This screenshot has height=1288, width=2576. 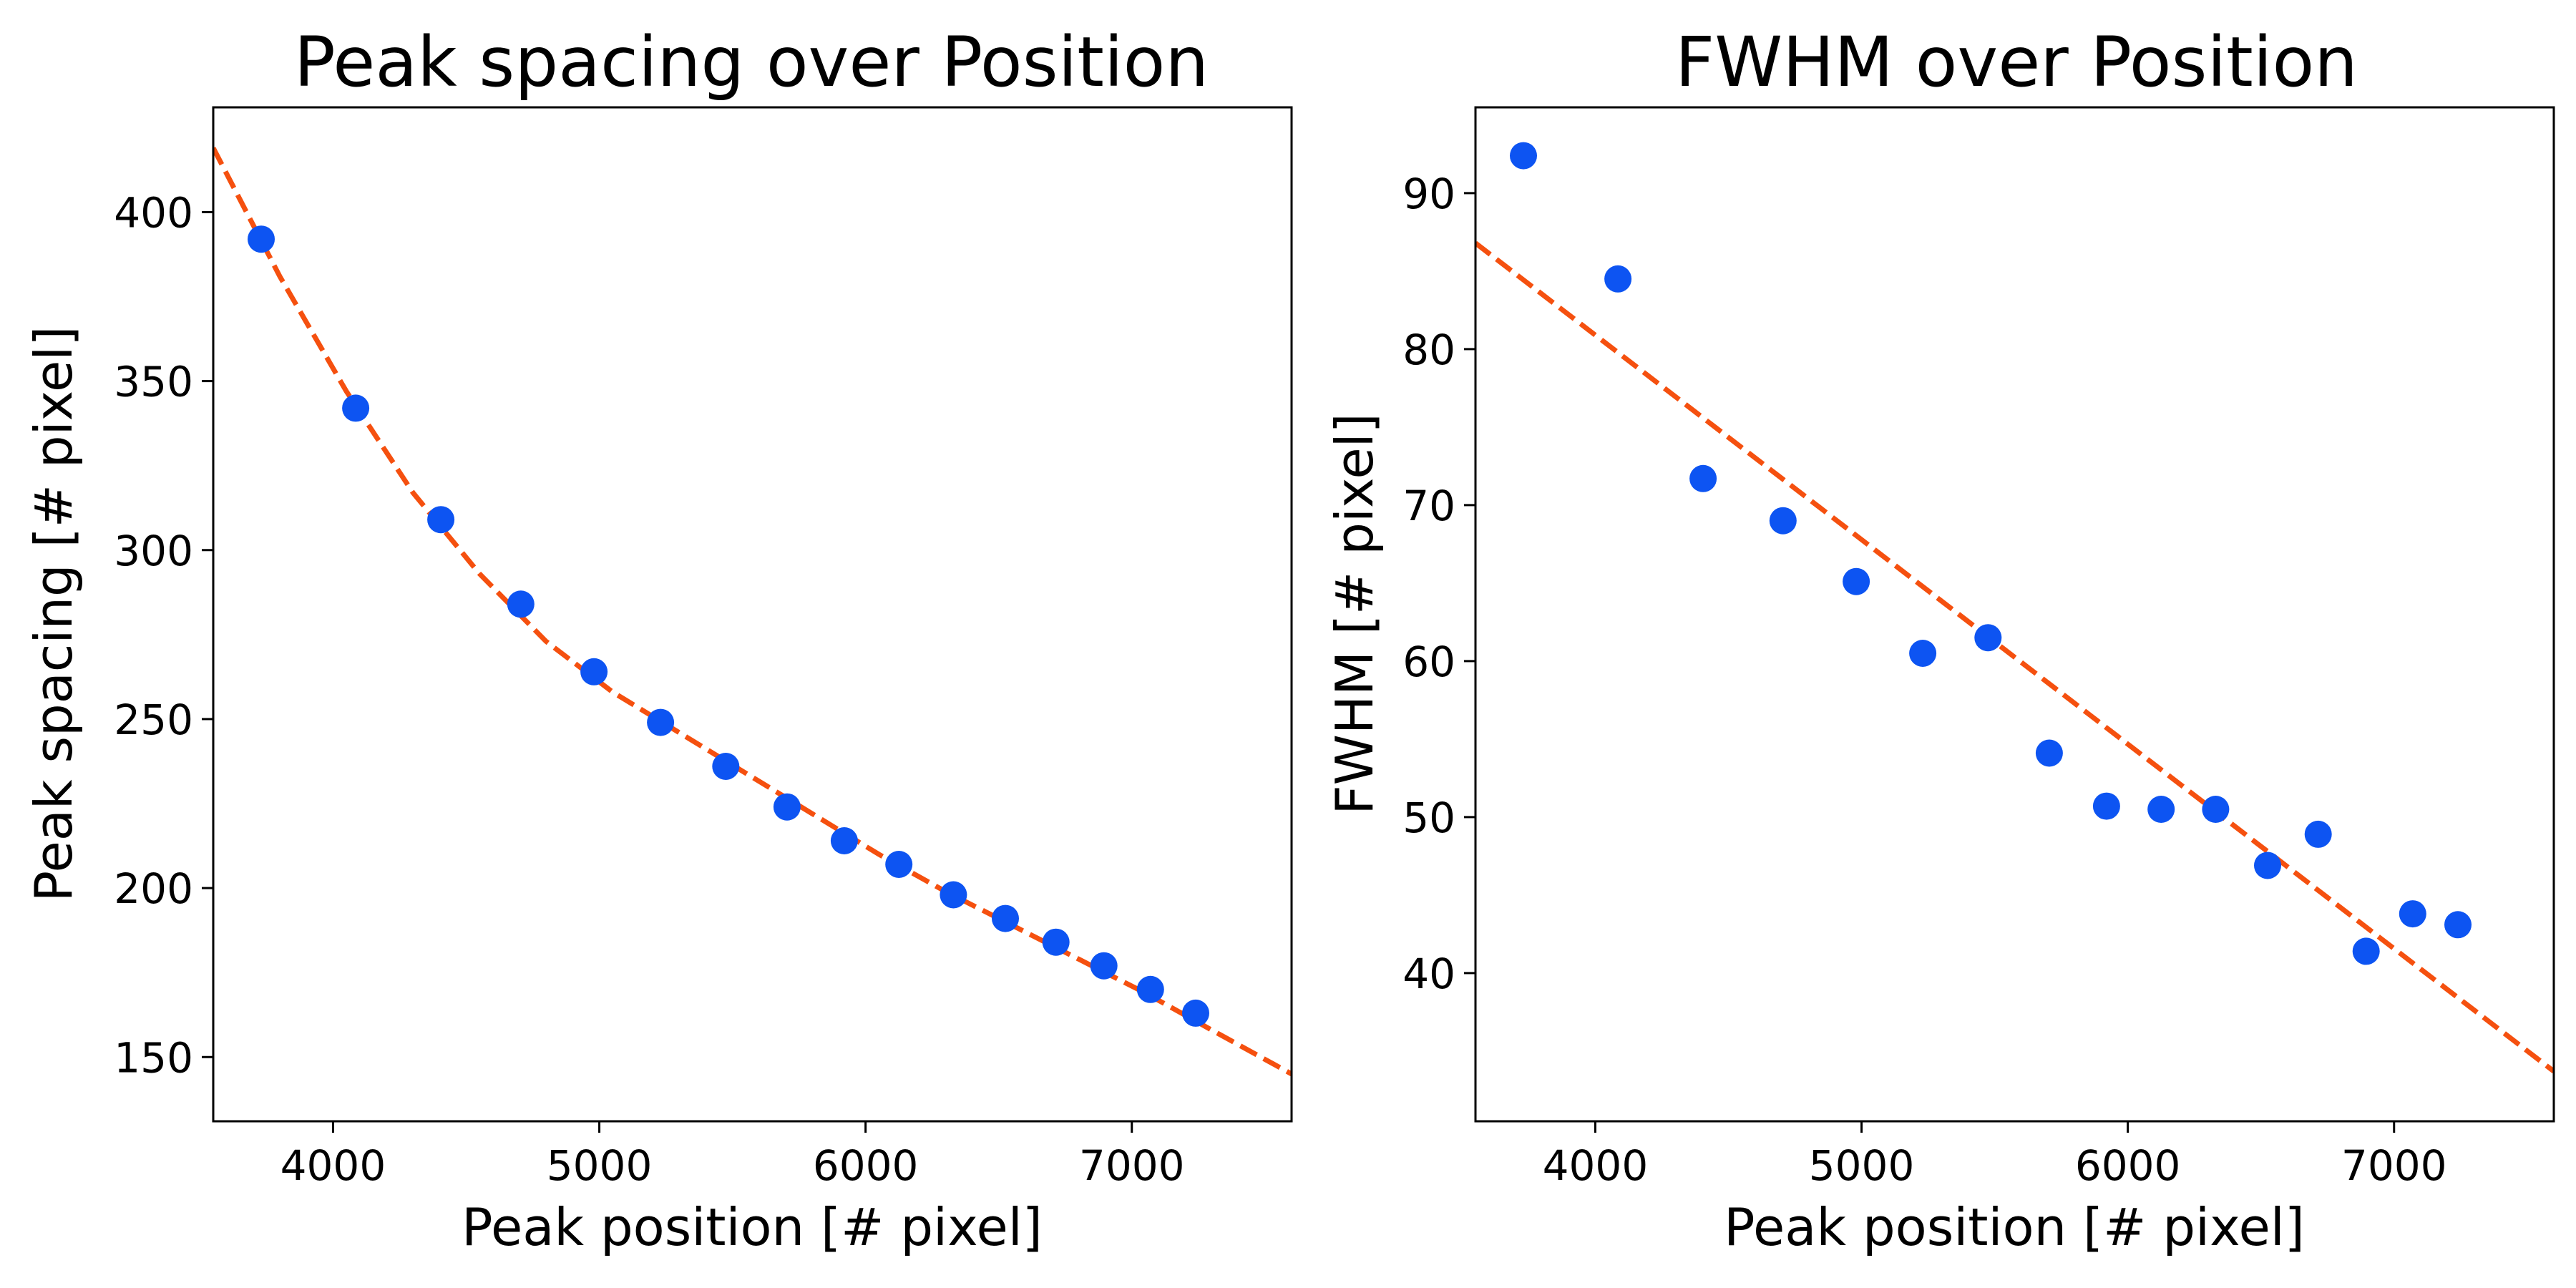 I want to click on y-tick-label: 50, so click(x=1428, y=818).